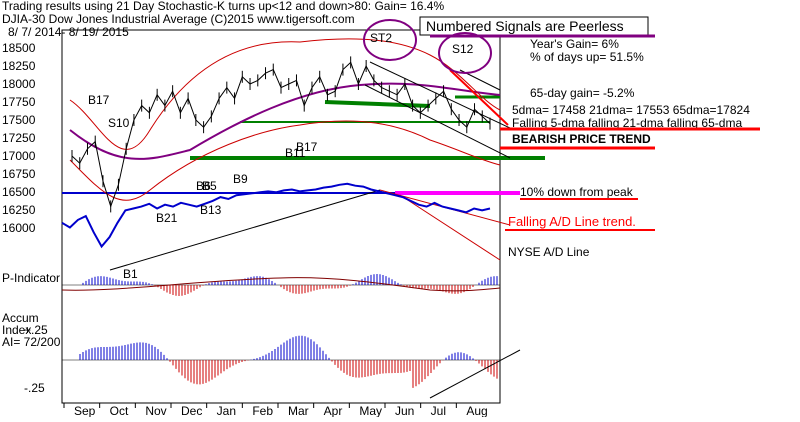 The height and width of the screenshot is (422, 800). Describe the element at coordinates (298, 410) in the screenshot. I see `x-tick-label: Mar` at that location.